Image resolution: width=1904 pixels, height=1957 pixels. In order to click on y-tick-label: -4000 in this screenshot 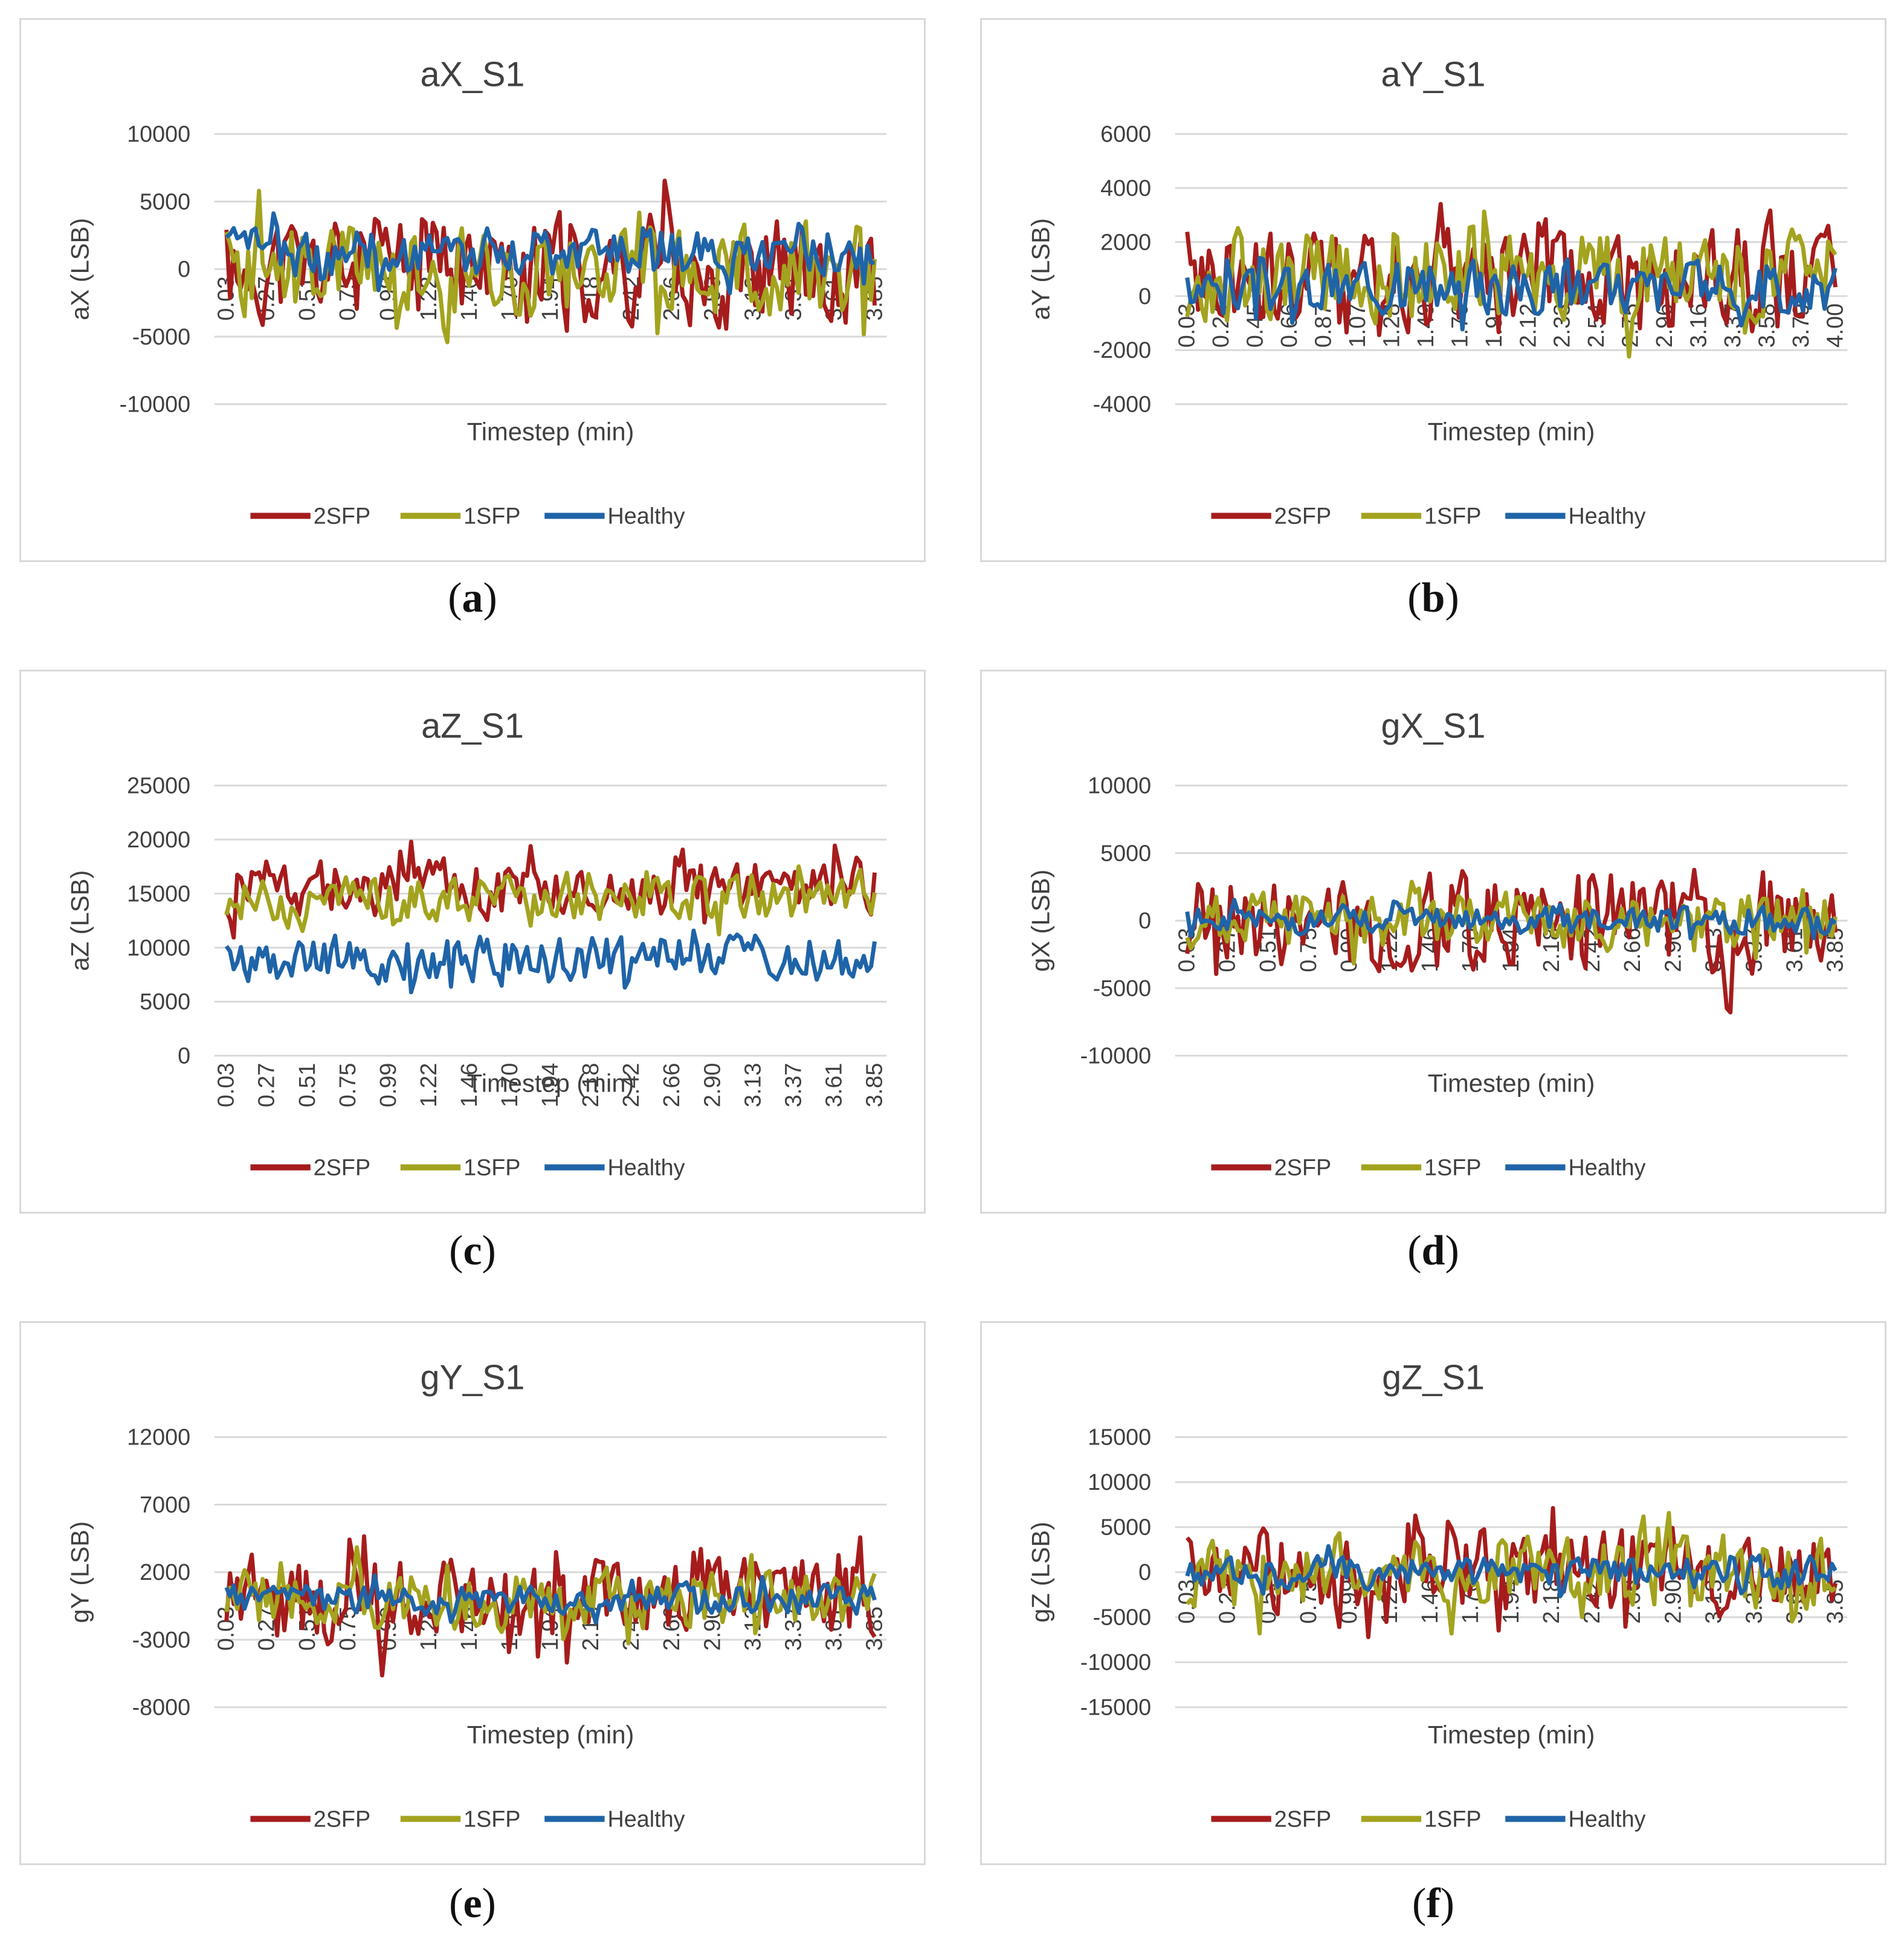, I will do `click(1122, 404)`.